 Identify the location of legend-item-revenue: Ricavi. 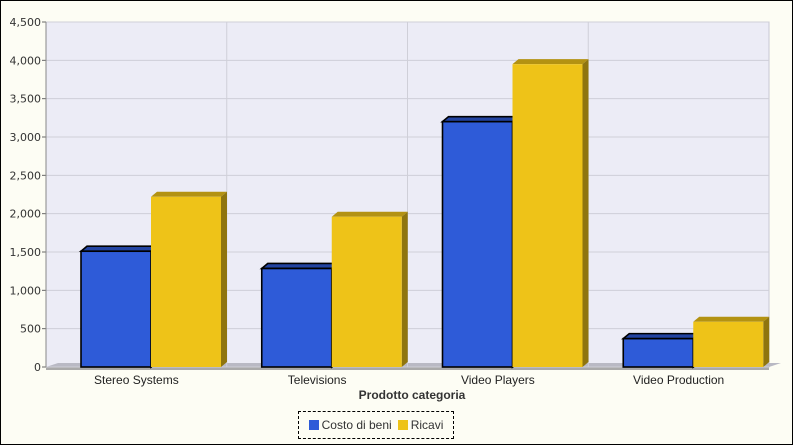
(420, 425).